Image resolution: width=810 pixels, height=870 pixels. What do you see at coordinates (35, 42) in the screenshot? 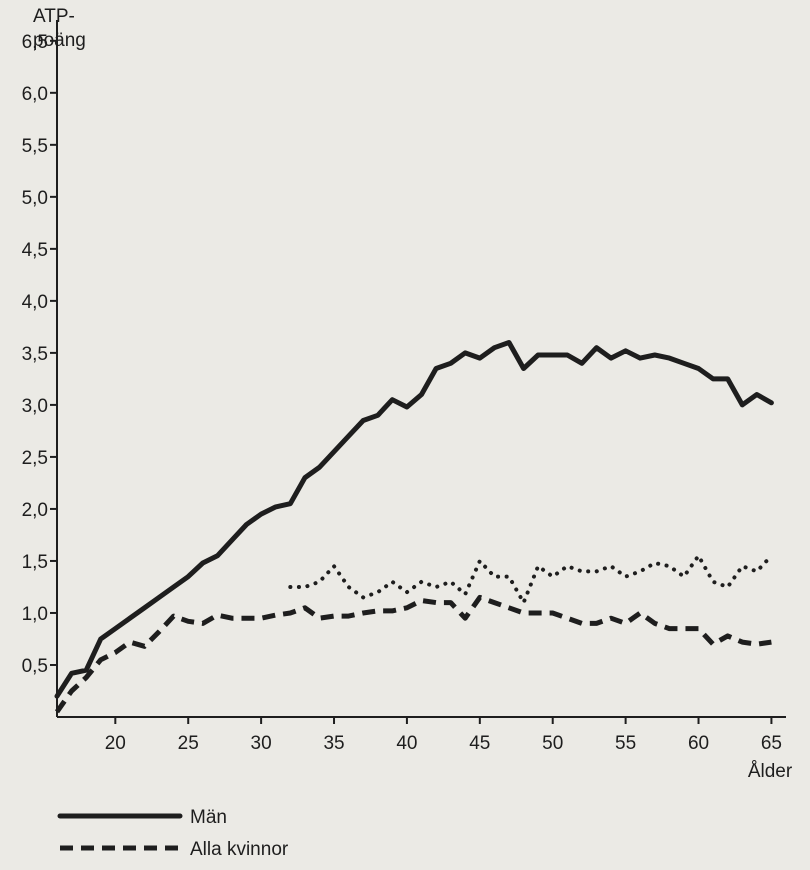
I see `y-tick-label: 6,5` at bounding box center [35, 42].